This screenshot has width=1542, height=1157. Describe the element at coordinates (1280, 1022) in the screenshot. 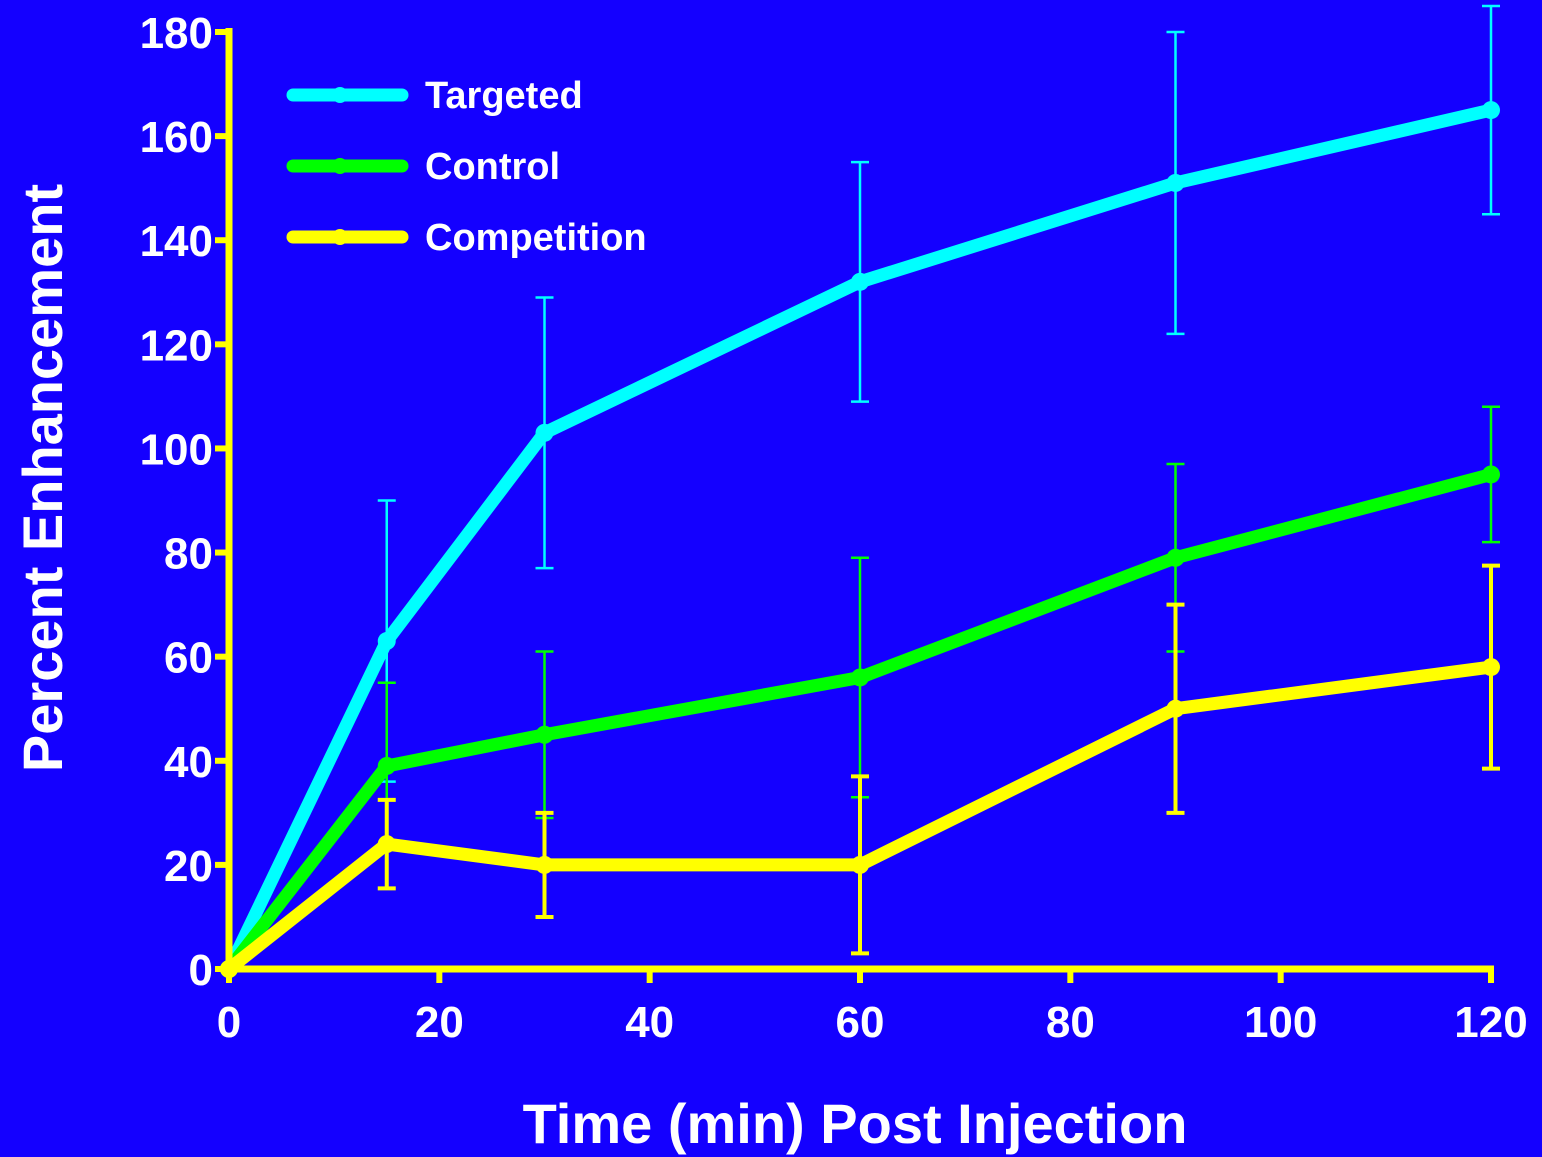

I see `x-tick-label: 100` at that location.